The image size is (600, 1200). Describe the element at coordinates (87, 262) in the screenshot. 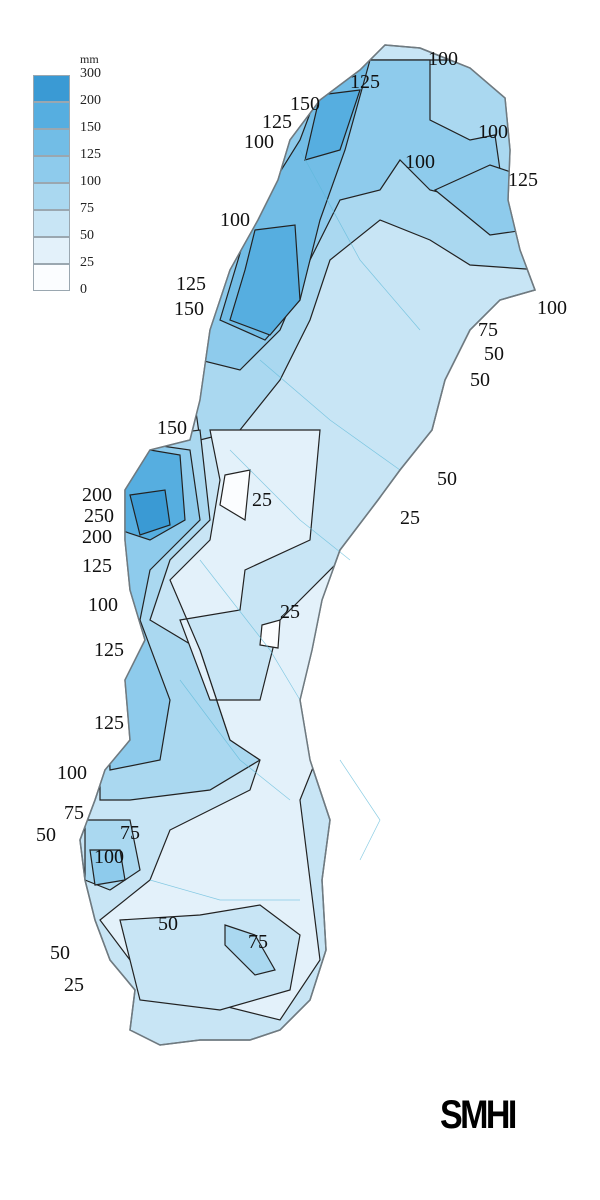

I see `legend-label: 25` at that location.